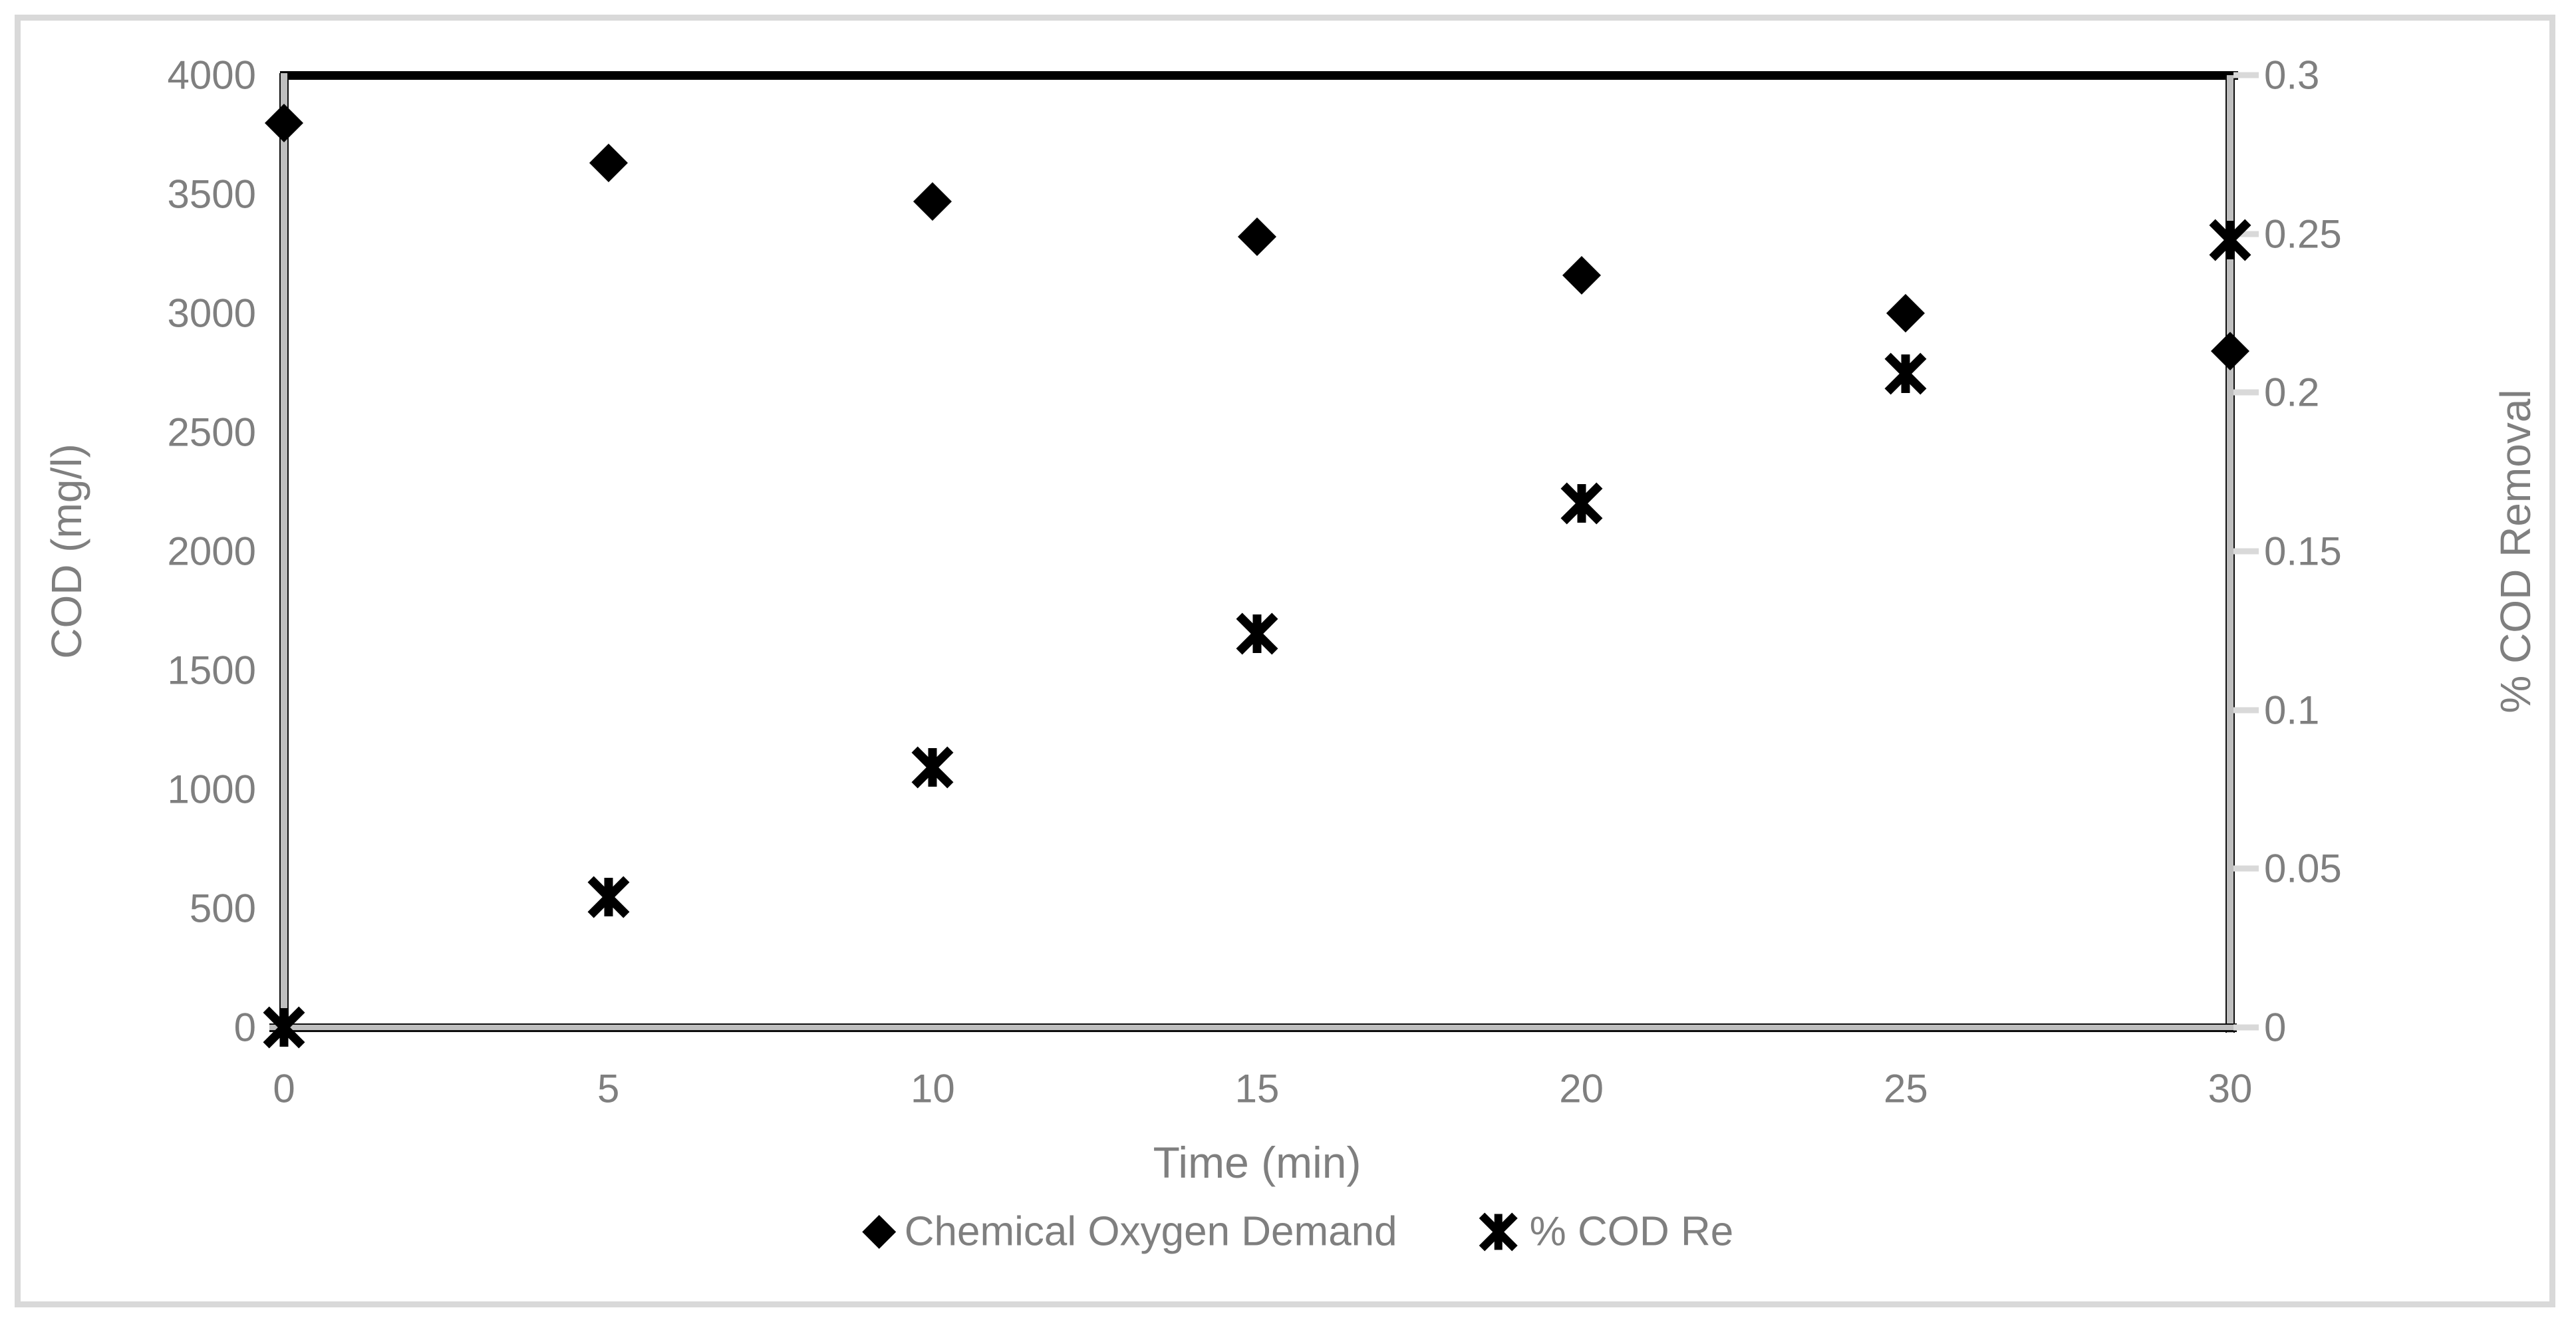  What do you see at coordinates (66, 551) in the screenshot?
I see `left-y-axis-title: COD (mg/l)` at bounding box center [66, 551].